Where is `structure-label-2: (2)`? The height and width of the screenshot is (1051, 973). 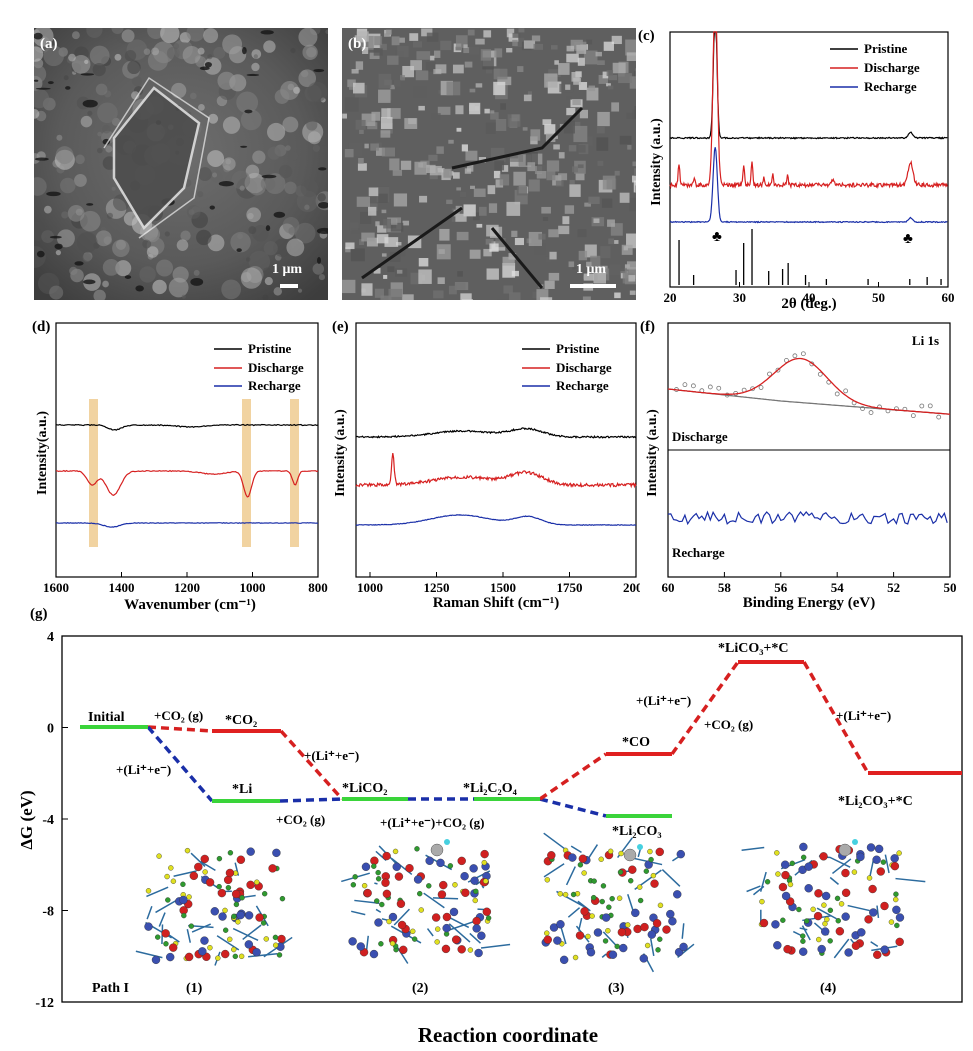
structure-label-2: (2) is located at coordinates (420, 988).